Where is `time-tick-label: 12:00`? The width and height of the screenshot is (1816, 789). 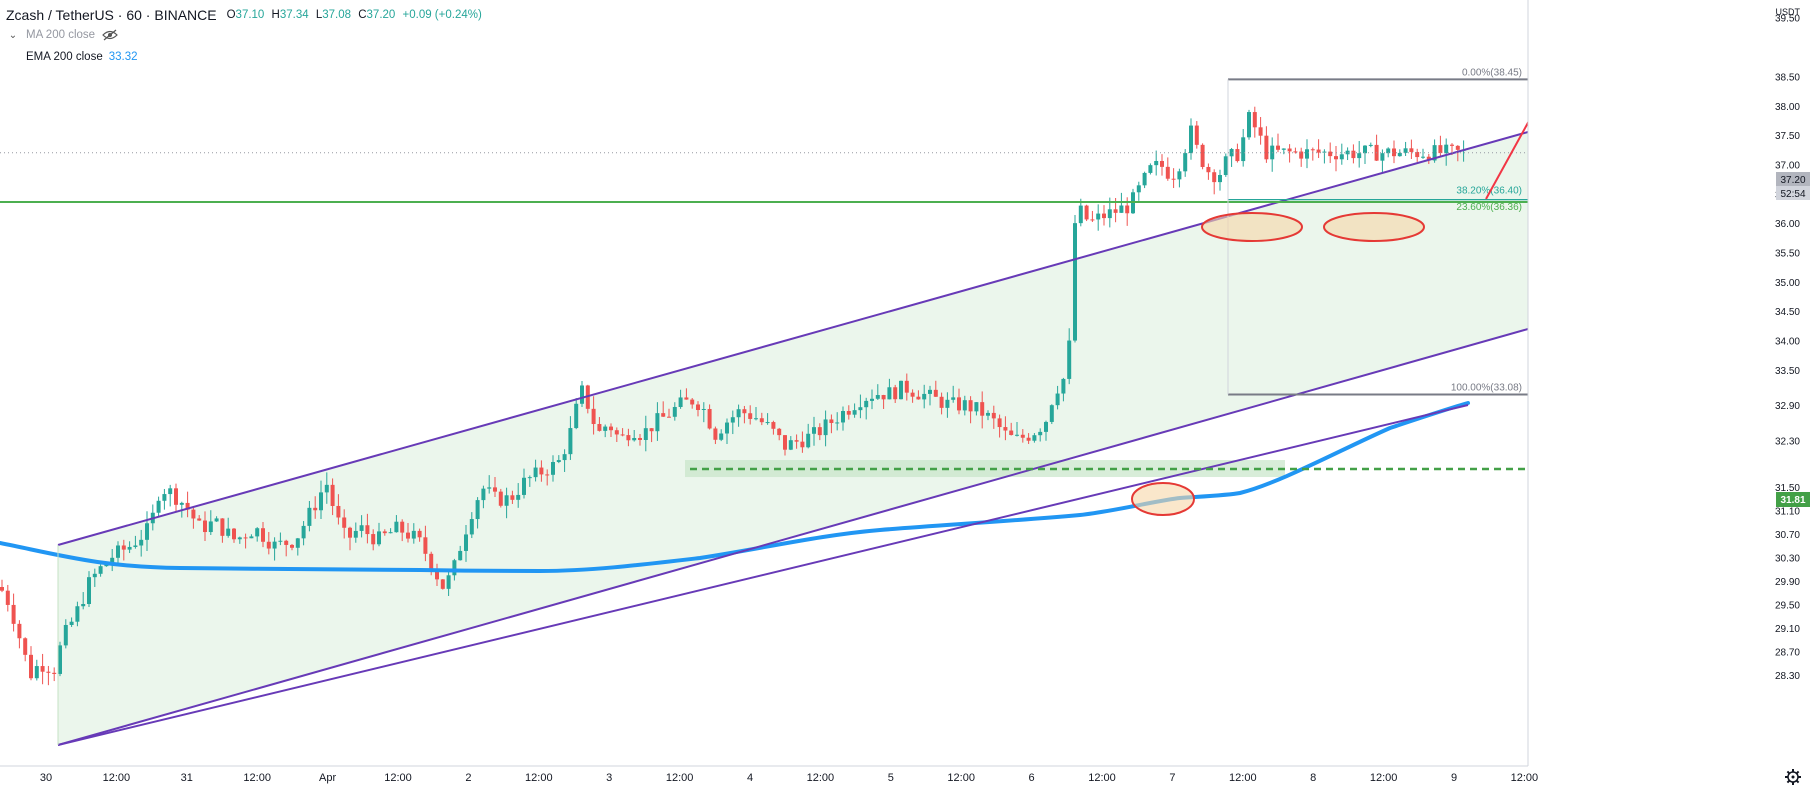
time-tick-label: 12:00 is located at coordinates (398, 778).